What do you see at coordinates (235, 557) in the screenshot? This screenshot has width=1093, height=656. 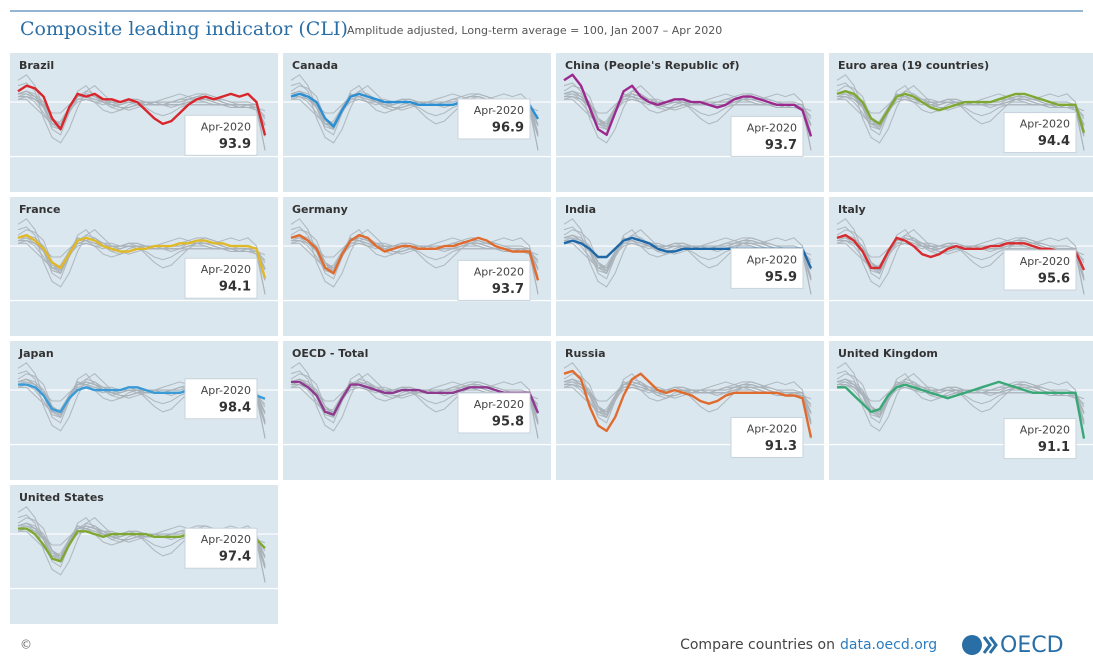 I see `callout-value: 97.4` at bounding box center [235, 557].